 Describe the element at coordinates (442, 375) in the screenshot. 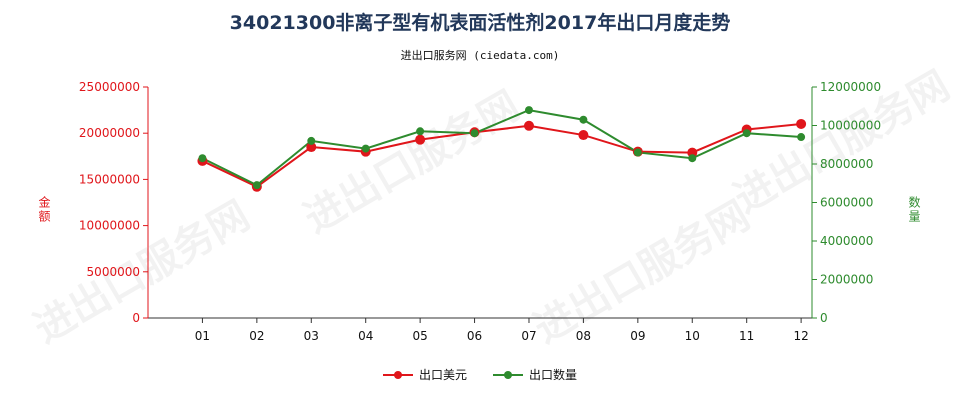

I see `legend-label-amount: 出口美元` at that location.